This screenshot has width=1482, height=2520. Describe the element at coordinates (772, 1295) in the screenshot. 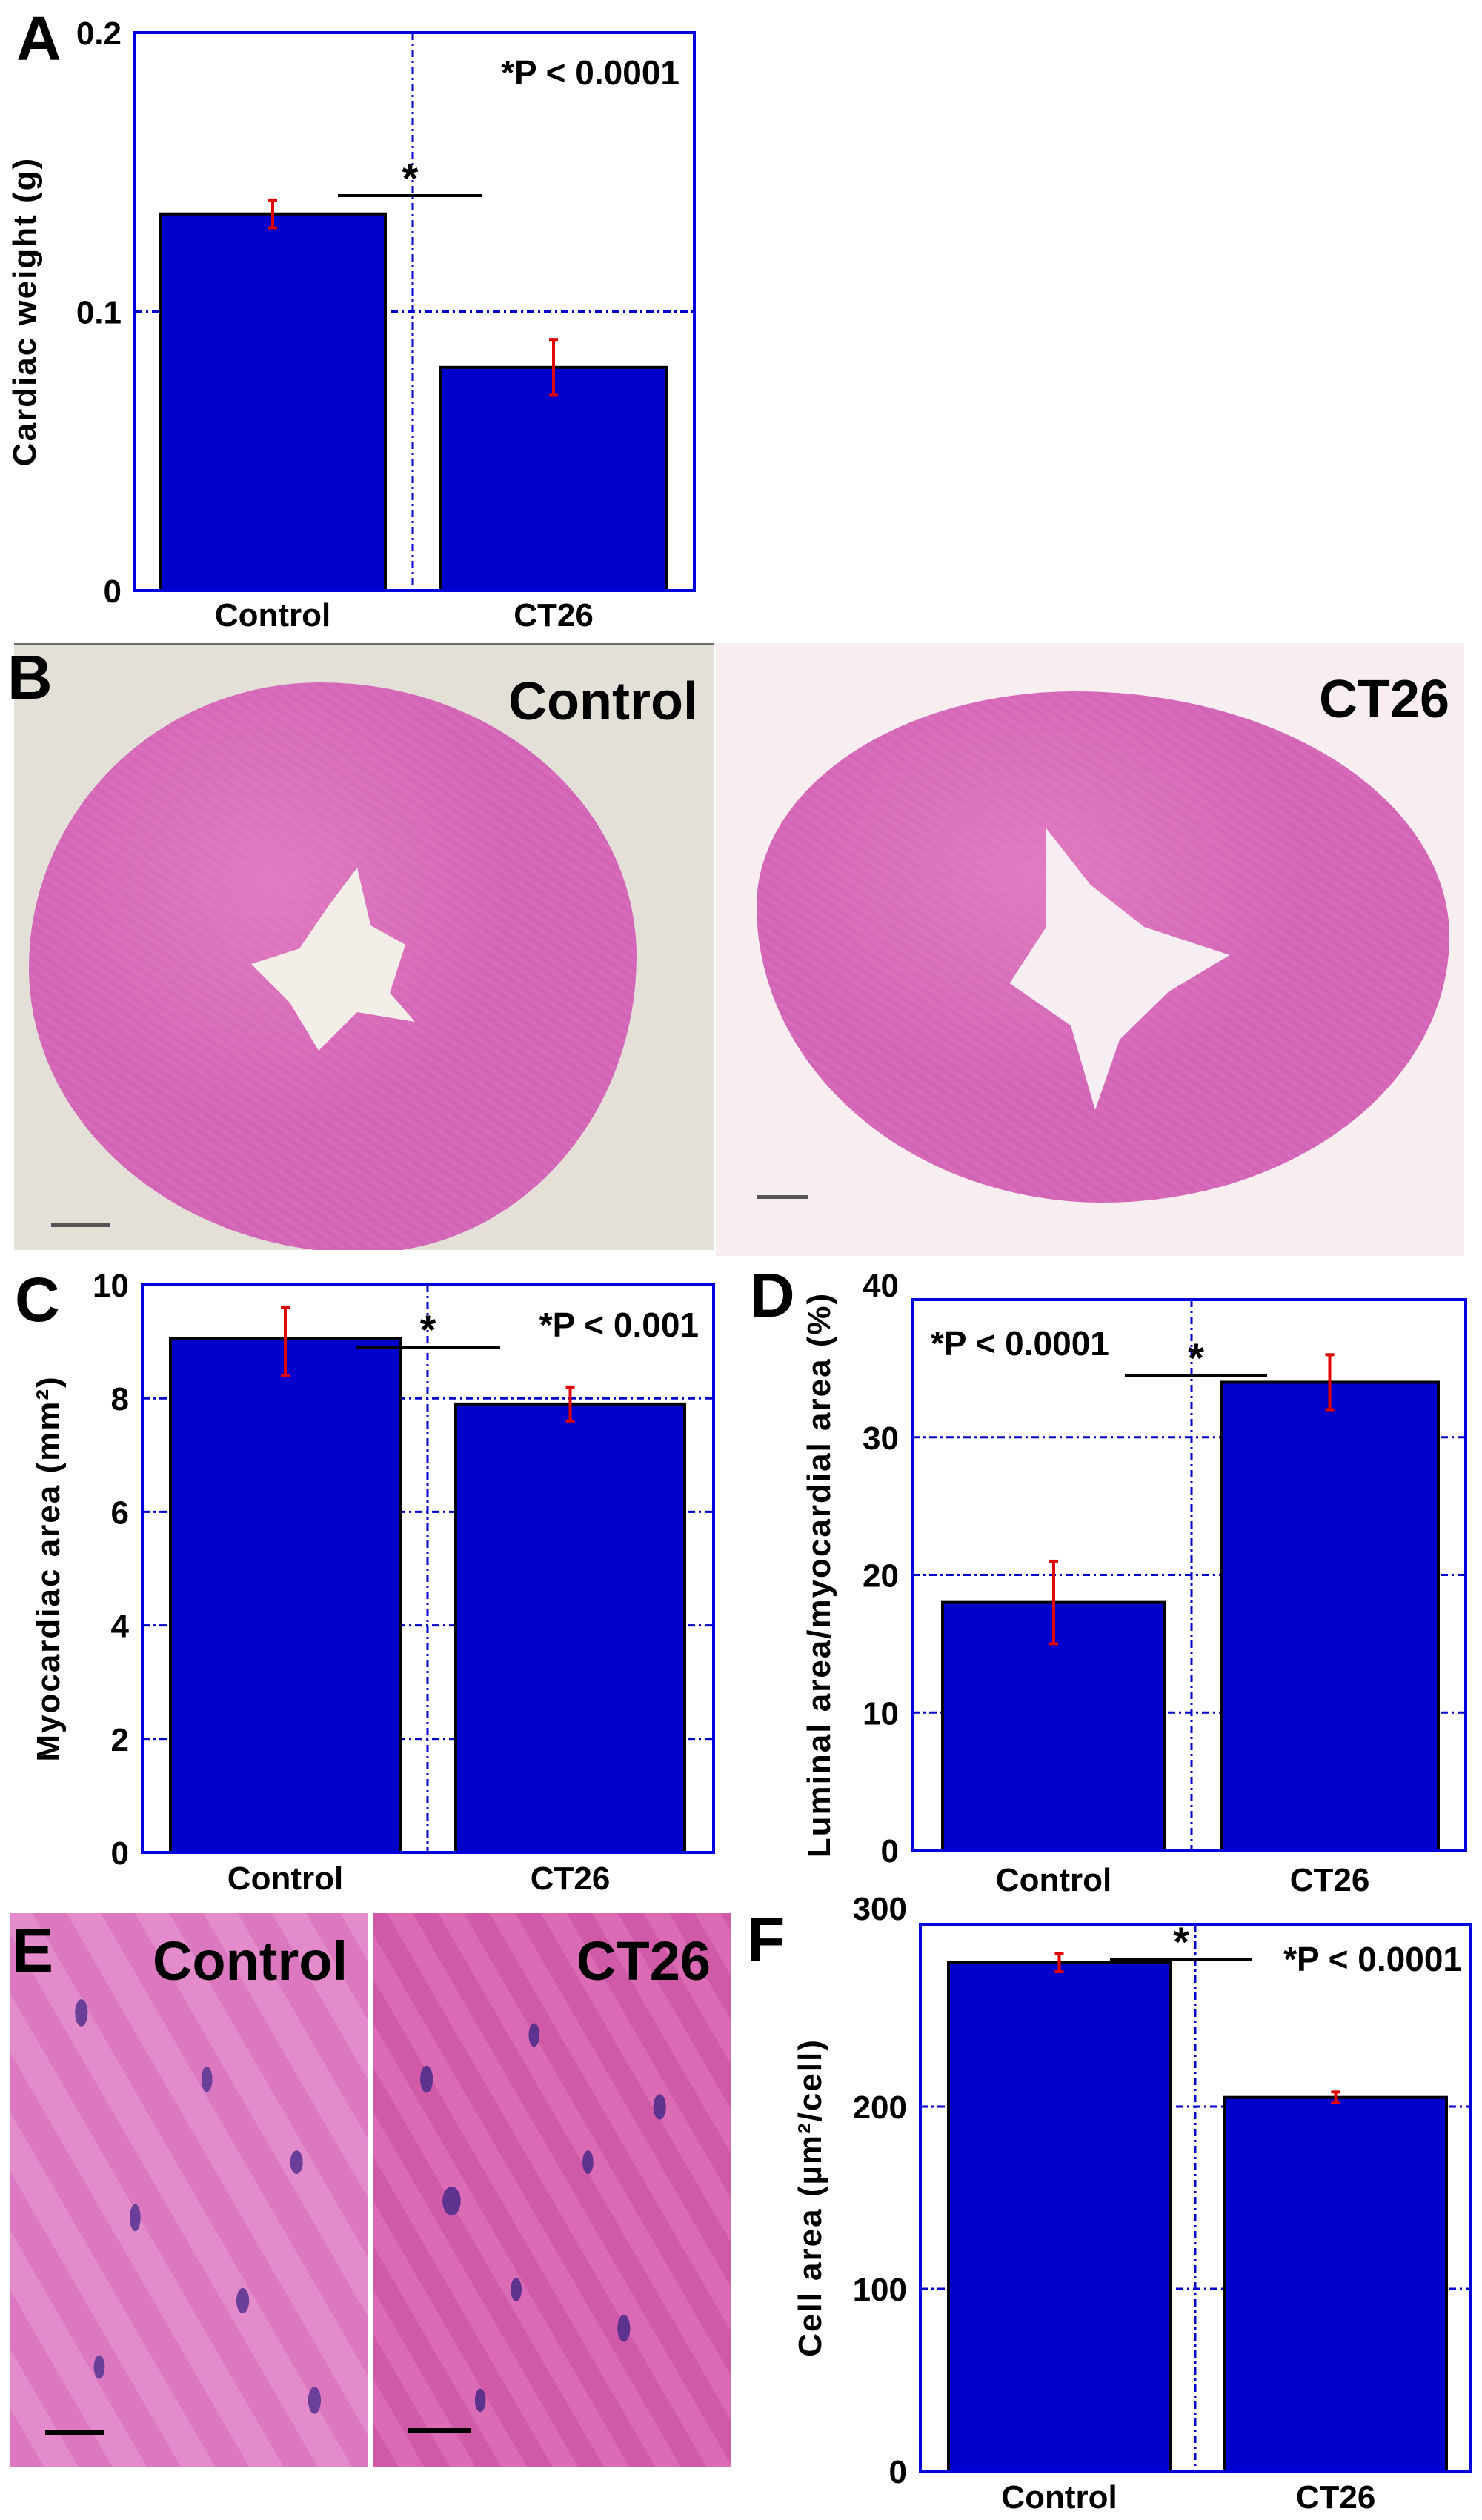

I see `panel-letter-d: D` at that location.